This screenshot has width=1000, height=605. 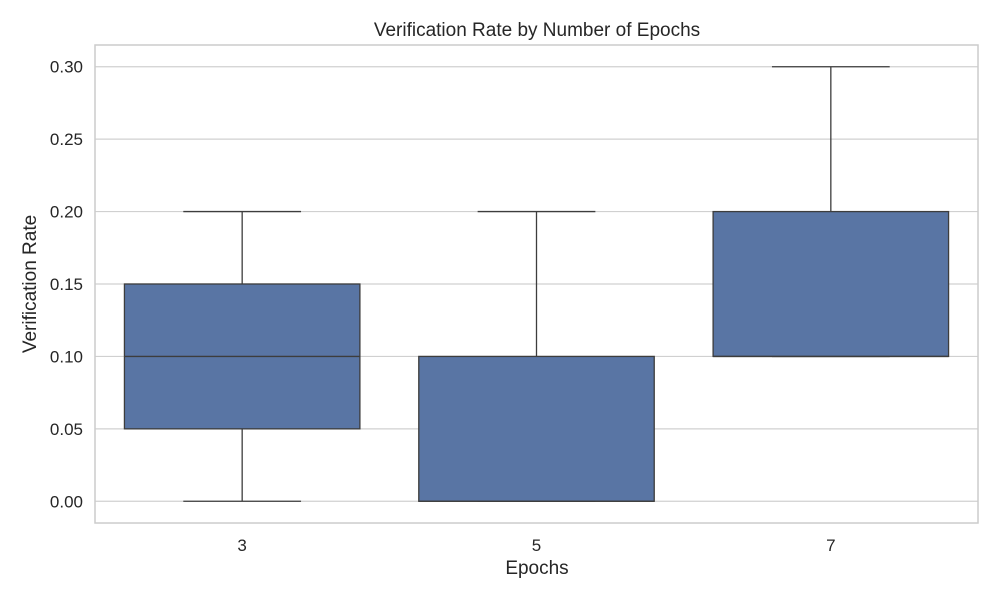 I want to click on y-axis-label: Verification Rate, so click(x=30, y=284).